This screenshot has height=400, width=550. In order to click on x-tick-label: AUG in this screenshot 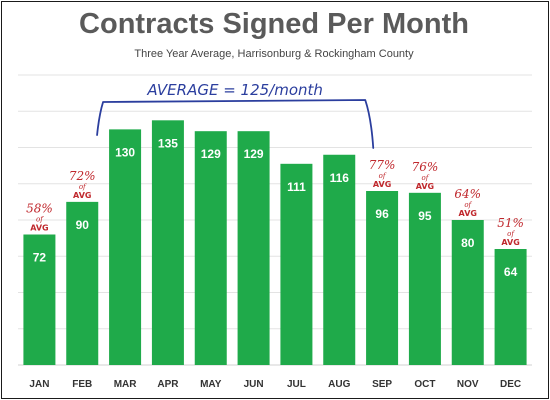, I will do `click(339, 384)`.